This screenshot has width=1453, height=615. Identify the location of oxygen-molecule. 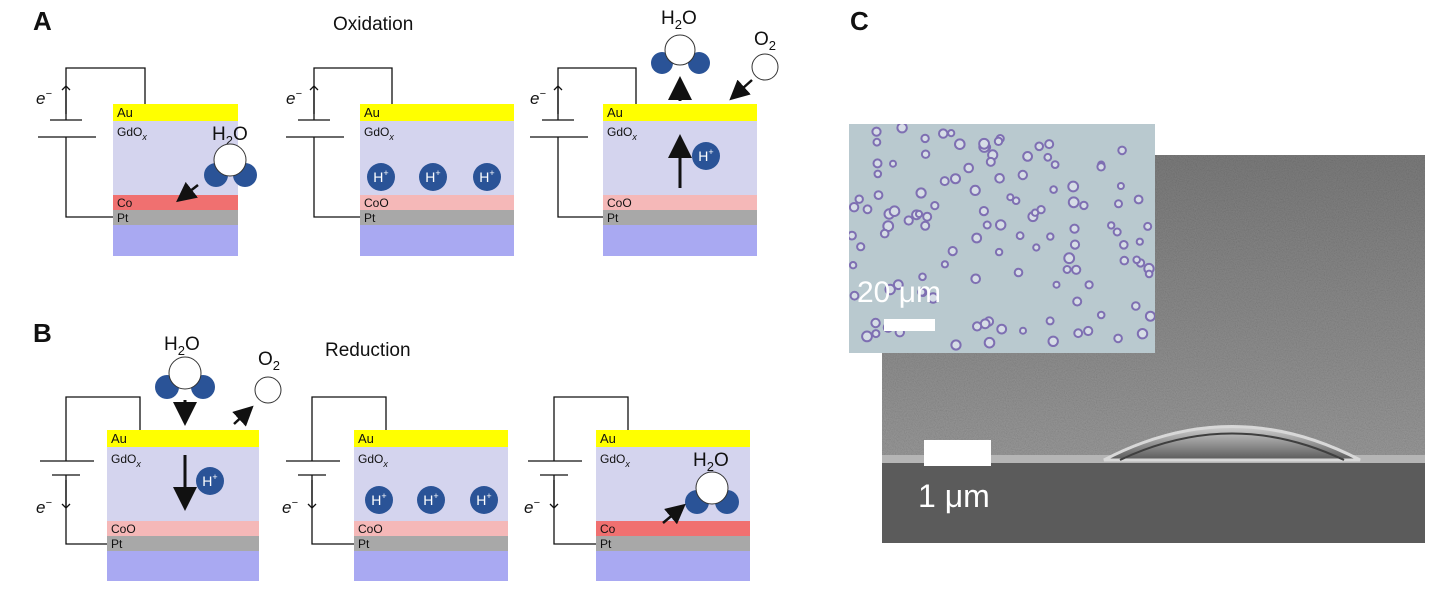
(765, 67).